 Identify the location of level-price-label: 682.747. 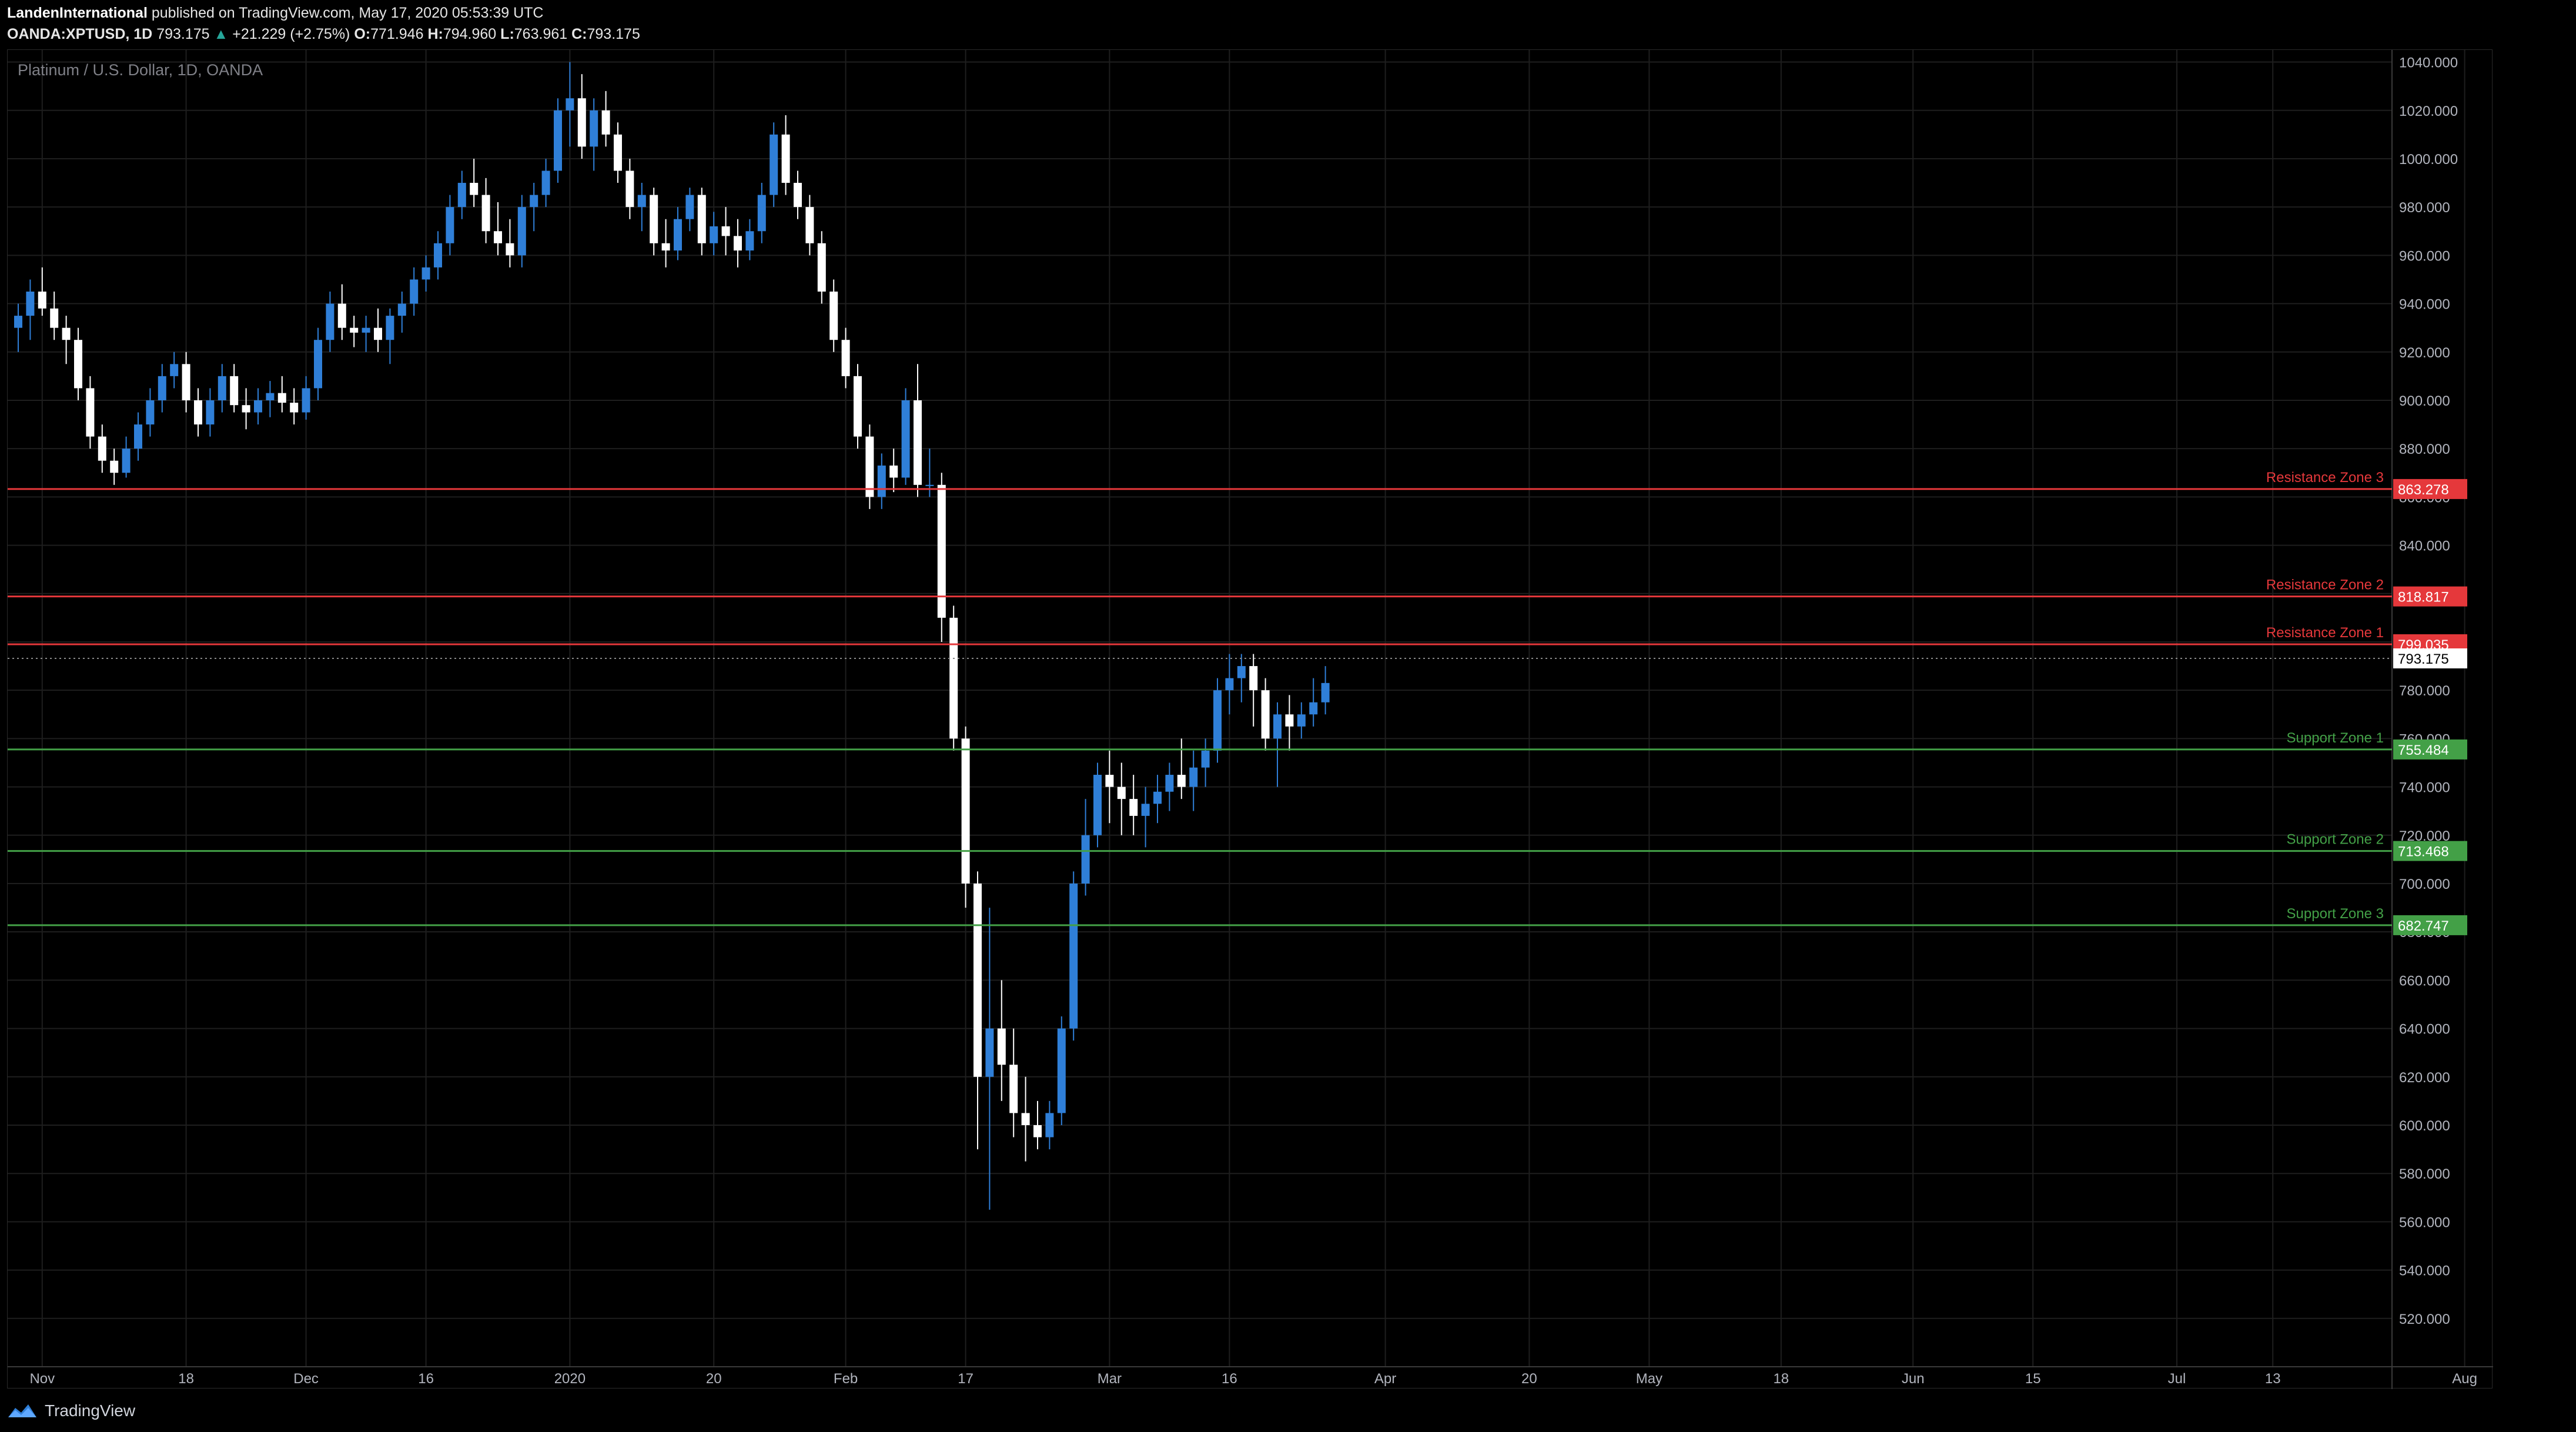
(2423, 926).